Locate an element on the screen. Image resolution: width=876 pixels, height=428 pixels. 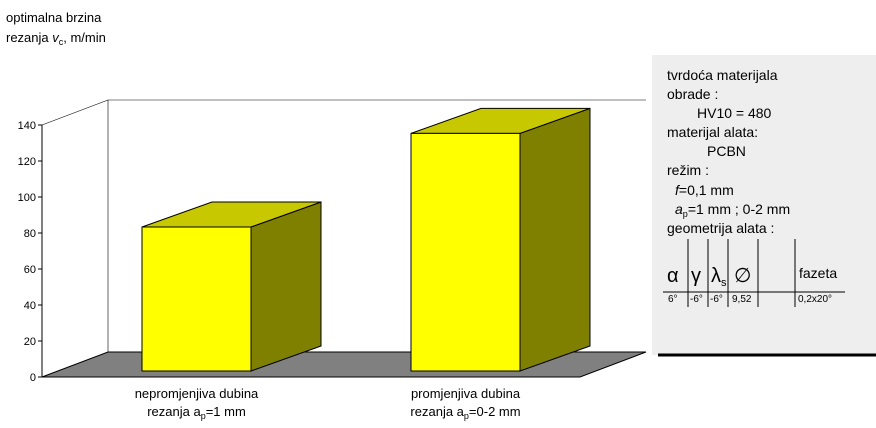
y-tick-label: 100 is located at coordinates (27, 198).